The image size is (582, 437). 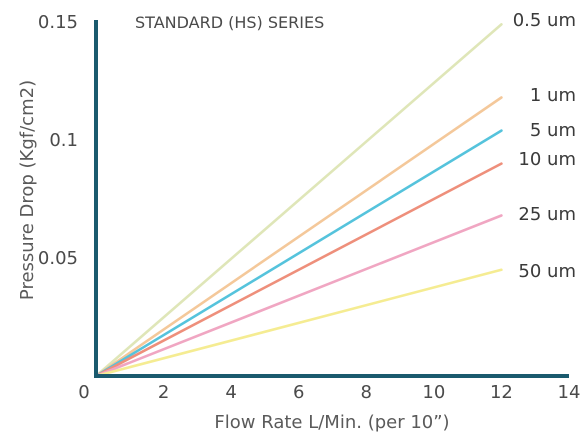 What do you see at coordinates (547, 271) in the screenshot?
I see `series-label: 50 um` at bounding box center [547, 271].